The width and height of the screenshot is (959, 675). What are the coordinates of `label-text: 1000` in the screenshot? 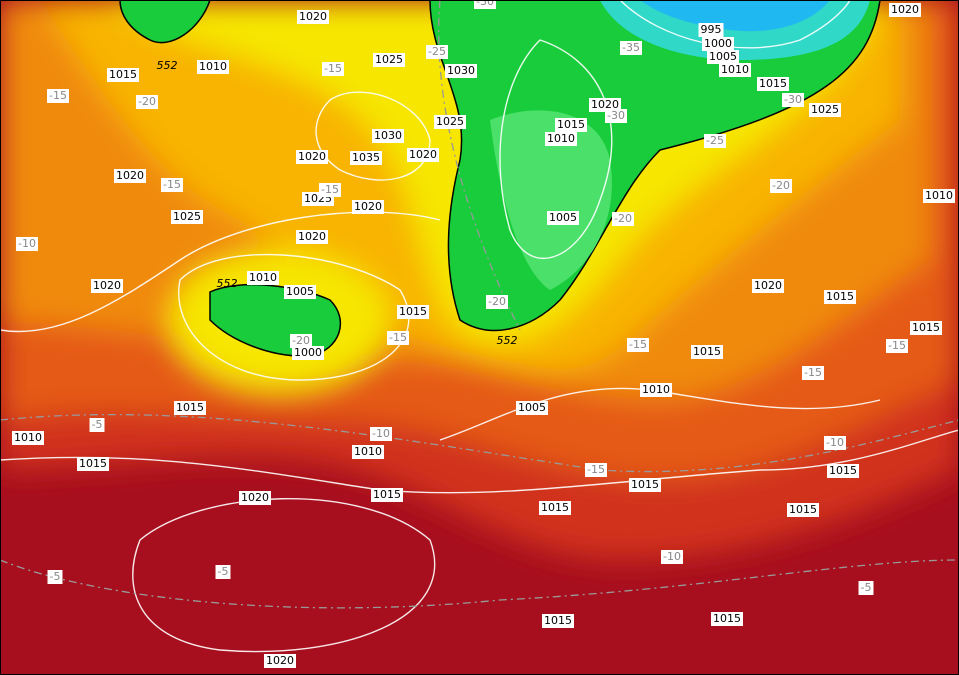 It's located at (718, 43).